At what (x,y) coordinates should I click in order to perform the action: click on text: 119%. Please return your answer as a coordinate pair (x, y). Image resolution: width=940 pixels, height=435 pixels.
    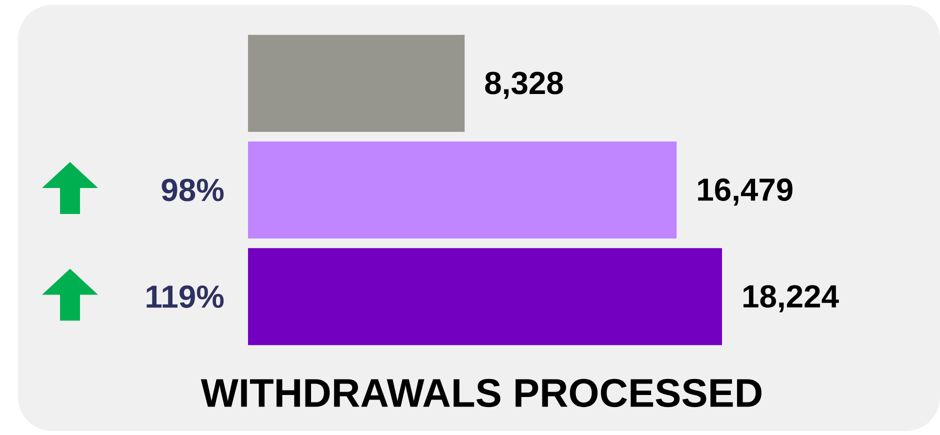
    Looking at the image, I should click on (185, 296).